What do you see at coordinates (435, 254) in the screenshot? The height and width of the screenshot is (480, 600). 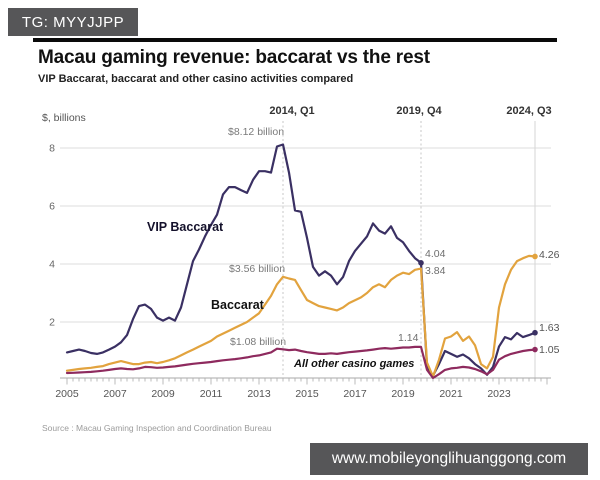 I see `annotation-vip-2019-value: 4.04` at bounding box center [435, 254].